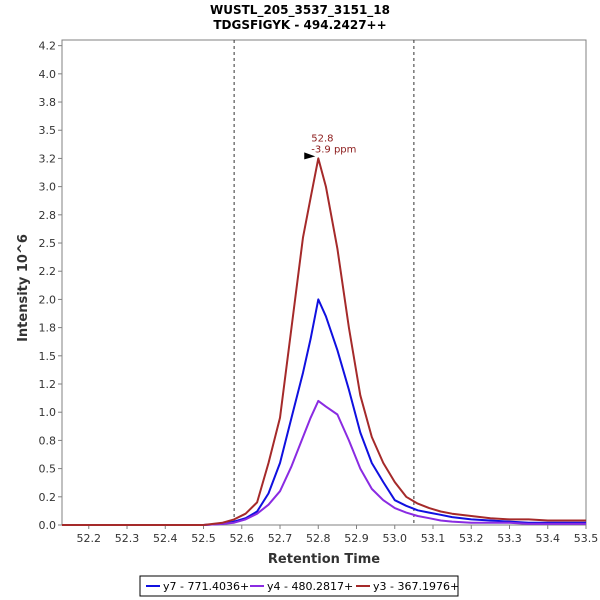 This screenshot has width=600, height=600. I want to click on y-tick-label: 1.2, so click(48, 384).